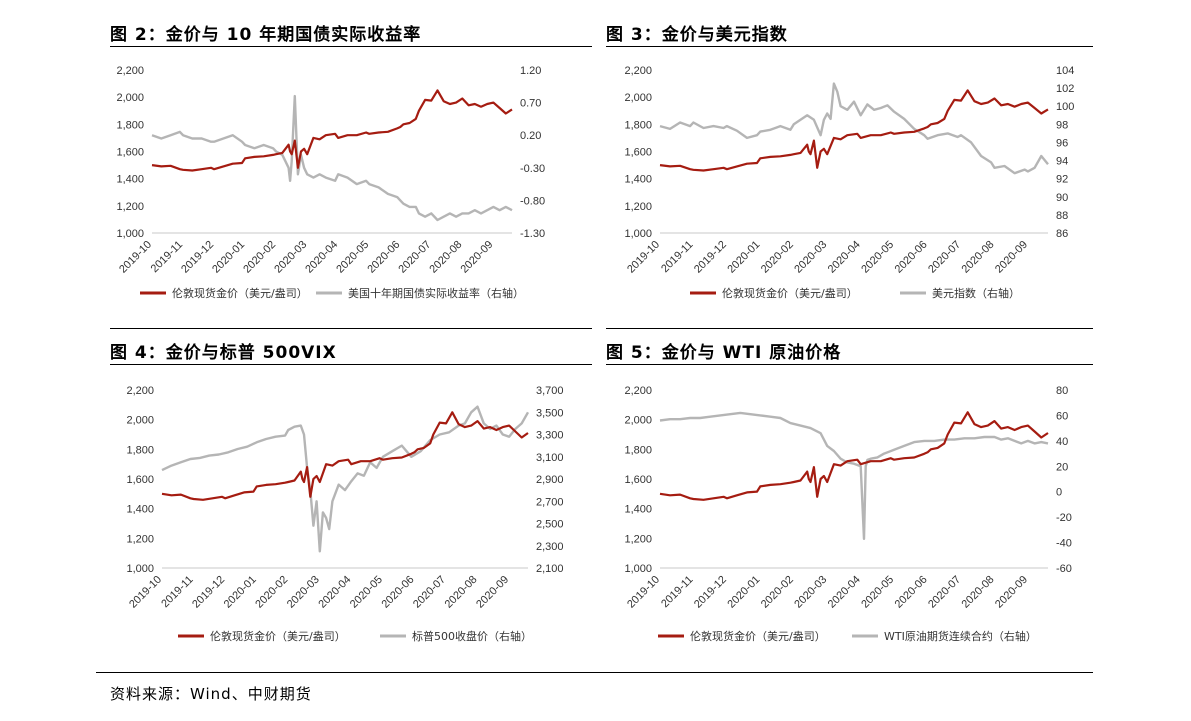 The width and height of the screenshot is (1191, 721). What do you see at coordinates (334, 592) in the screenshot?
I see `p4-x-tick: 2020-04` at bounding box center [334, 592].